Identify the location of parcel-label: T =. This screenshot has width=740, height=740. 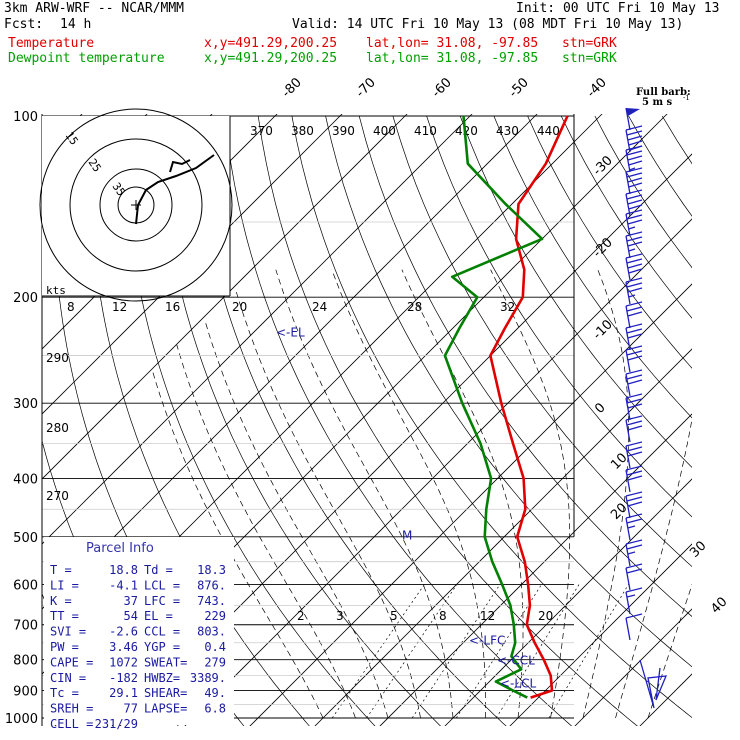
(61, 570).